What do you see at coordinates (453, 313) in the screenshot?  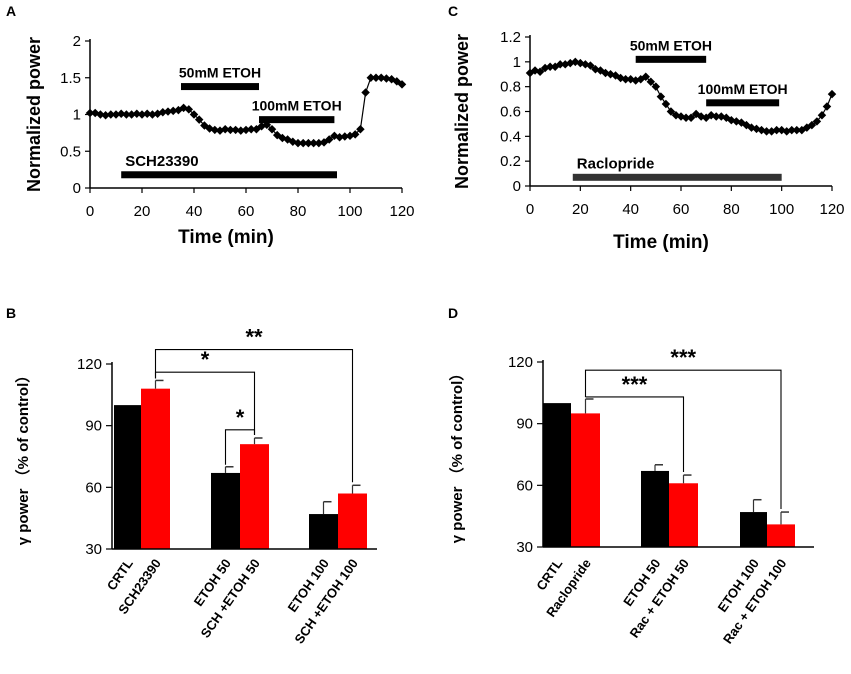 I see `panel-letter: D` at bounding box center [453, 313].